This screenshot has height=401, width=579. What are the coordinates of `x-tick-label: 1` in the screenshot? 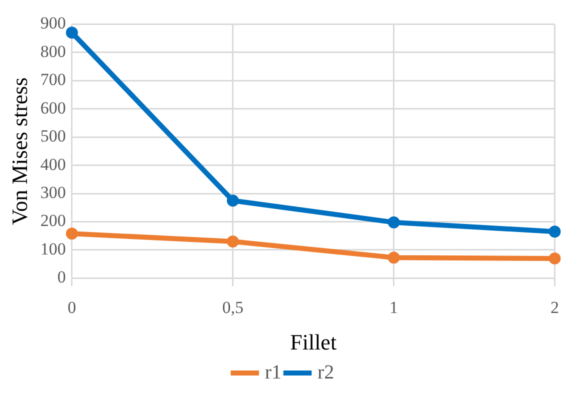 It's located at (394, 307).